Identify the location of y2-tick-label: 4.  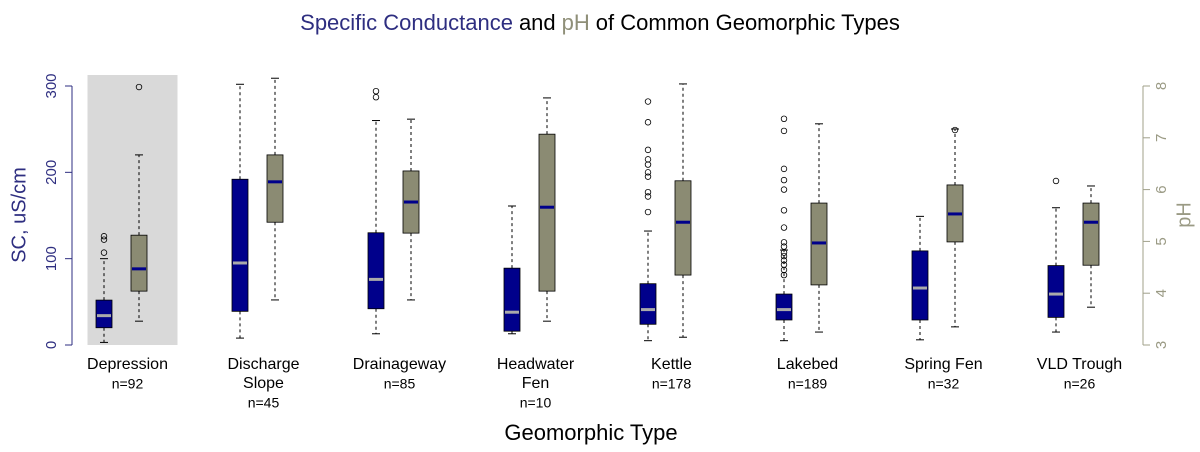
(1161, 293).